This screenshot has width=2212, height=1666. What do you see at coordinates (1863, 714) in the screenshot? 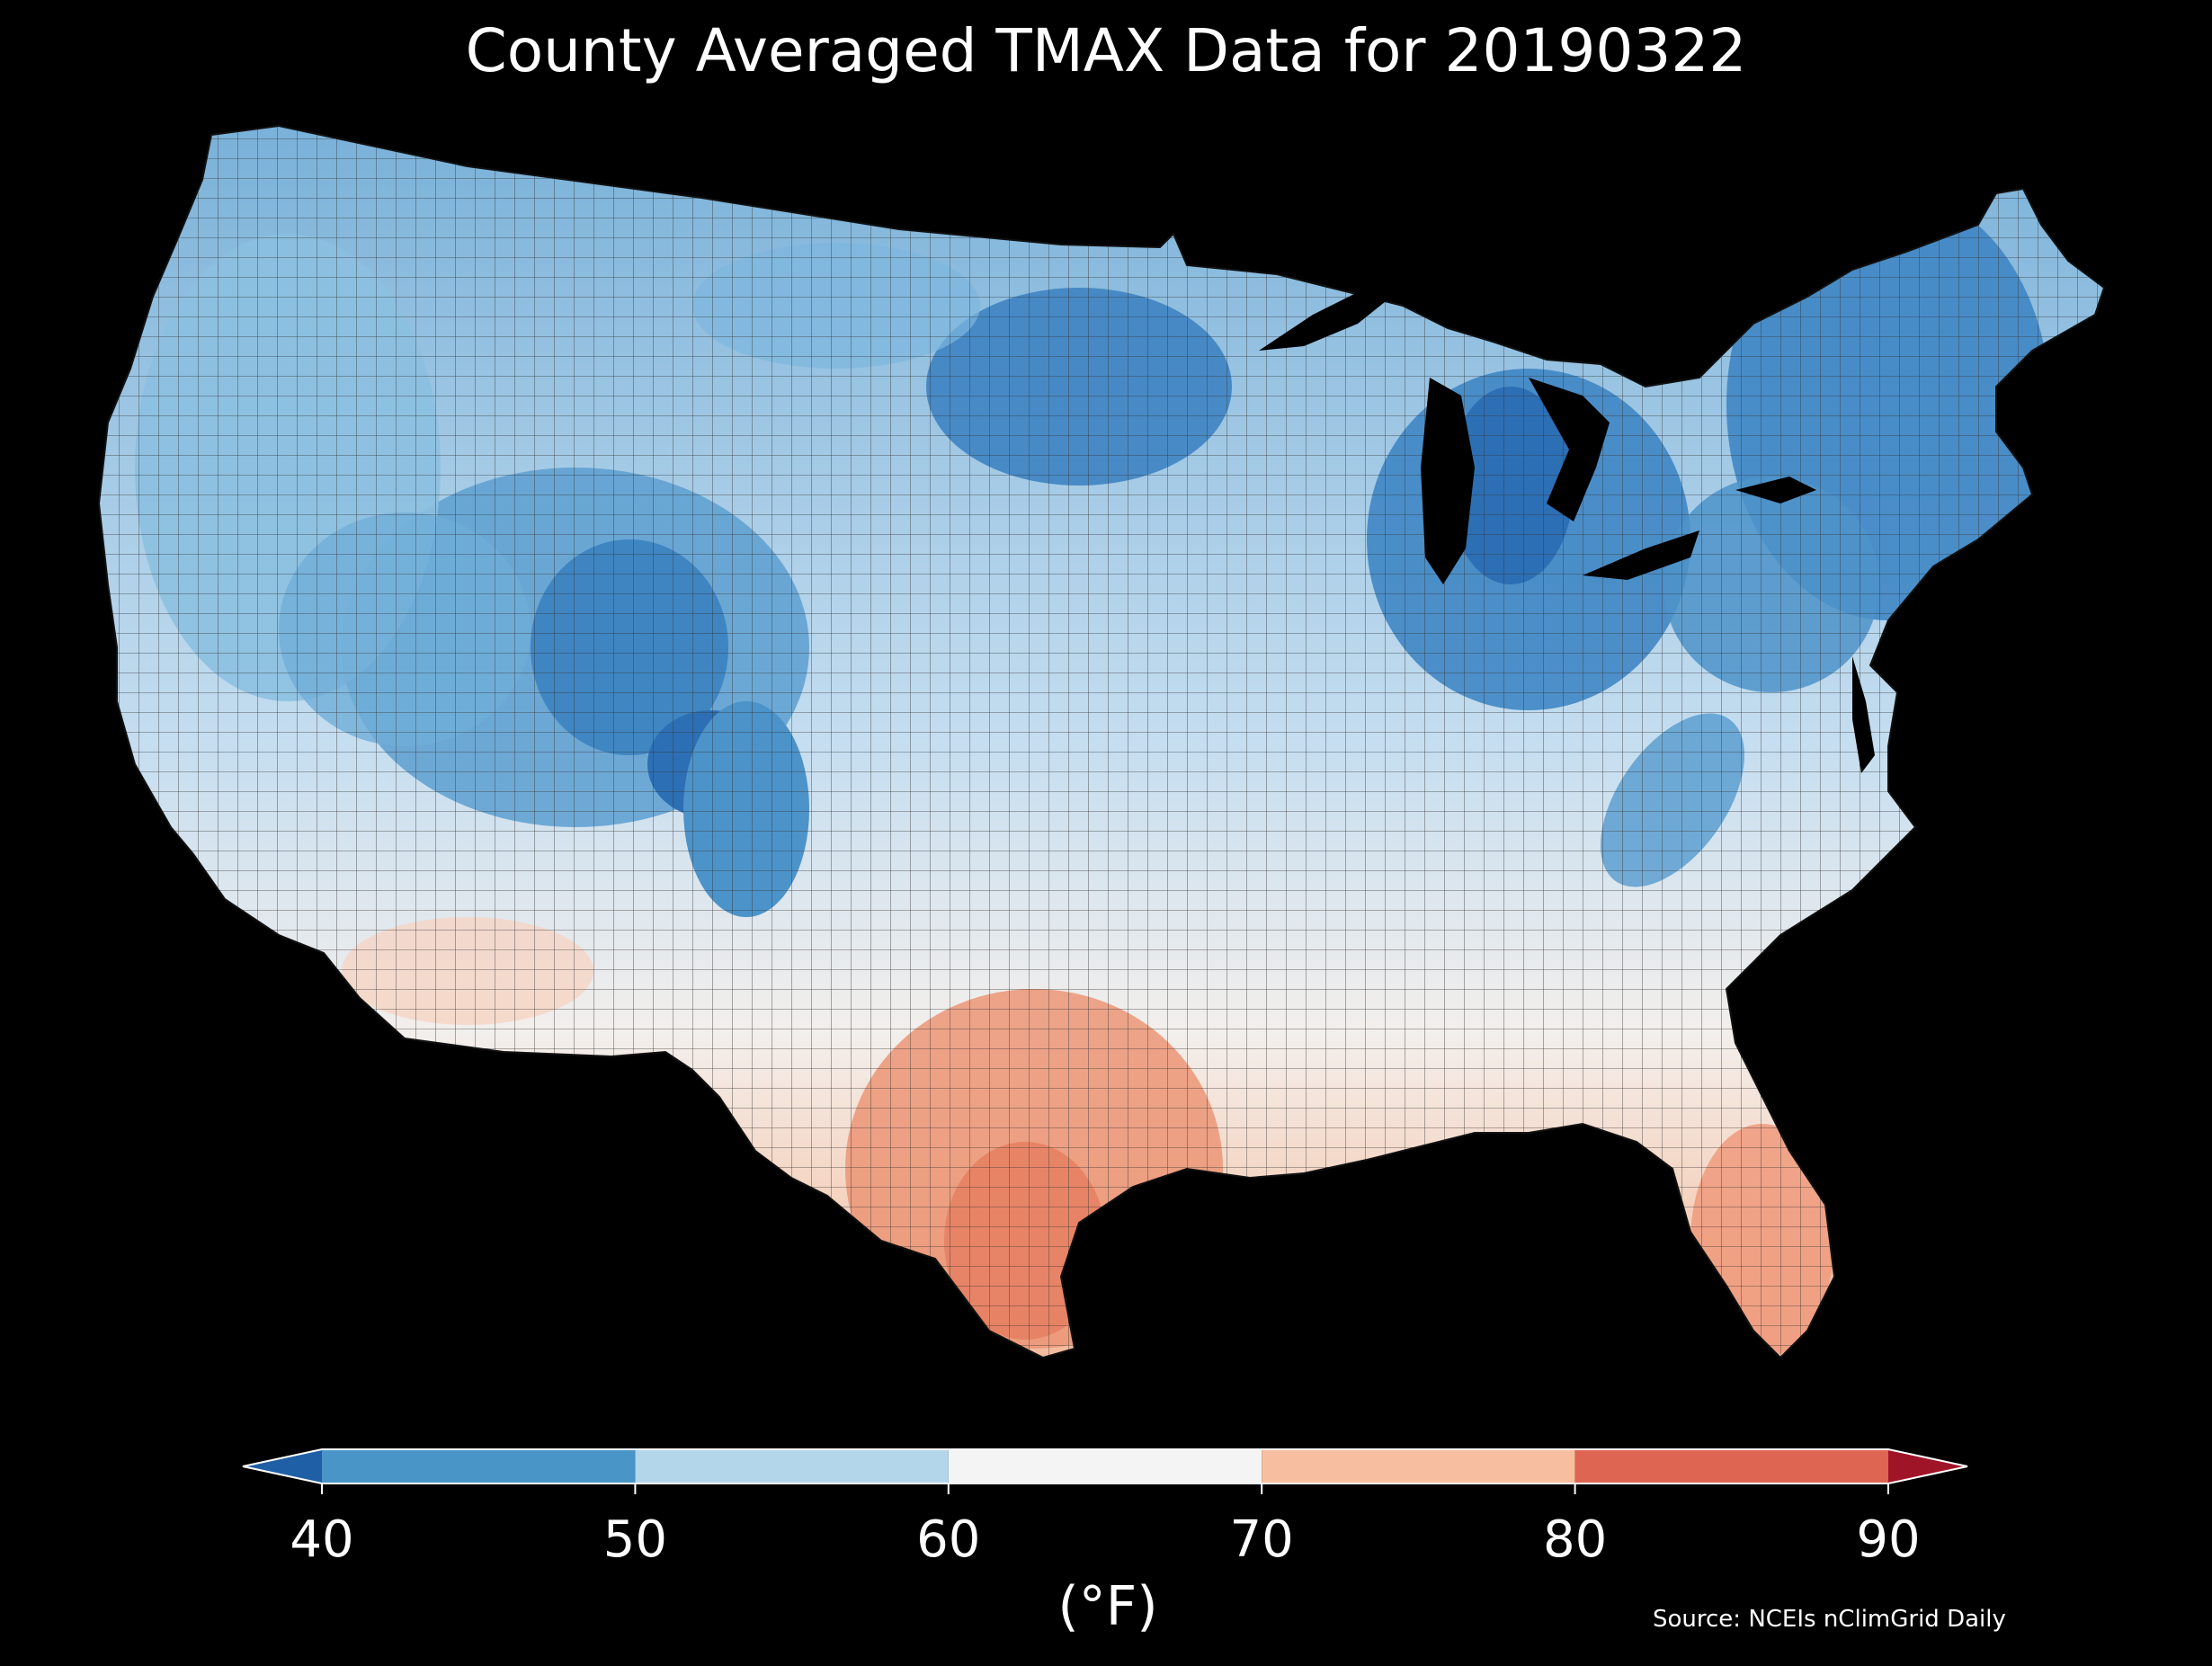
I see `chesapeake-bay` at bounding box center [1863, 714].